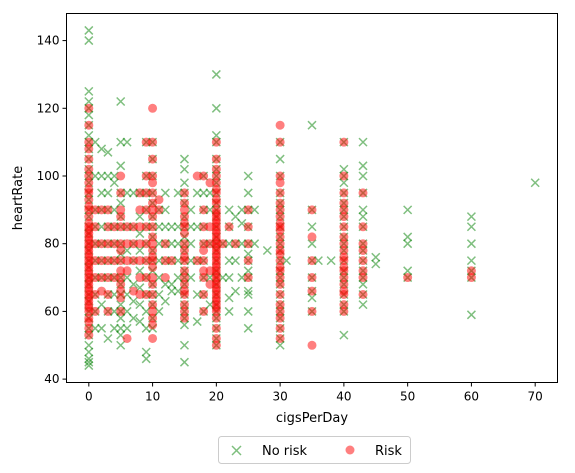 The width and height of the screenshot is (575, 473). Describe the element at coordinates (312, 418) in the screenshot. I see `x-axis-label: cigsPerDay` at that location.